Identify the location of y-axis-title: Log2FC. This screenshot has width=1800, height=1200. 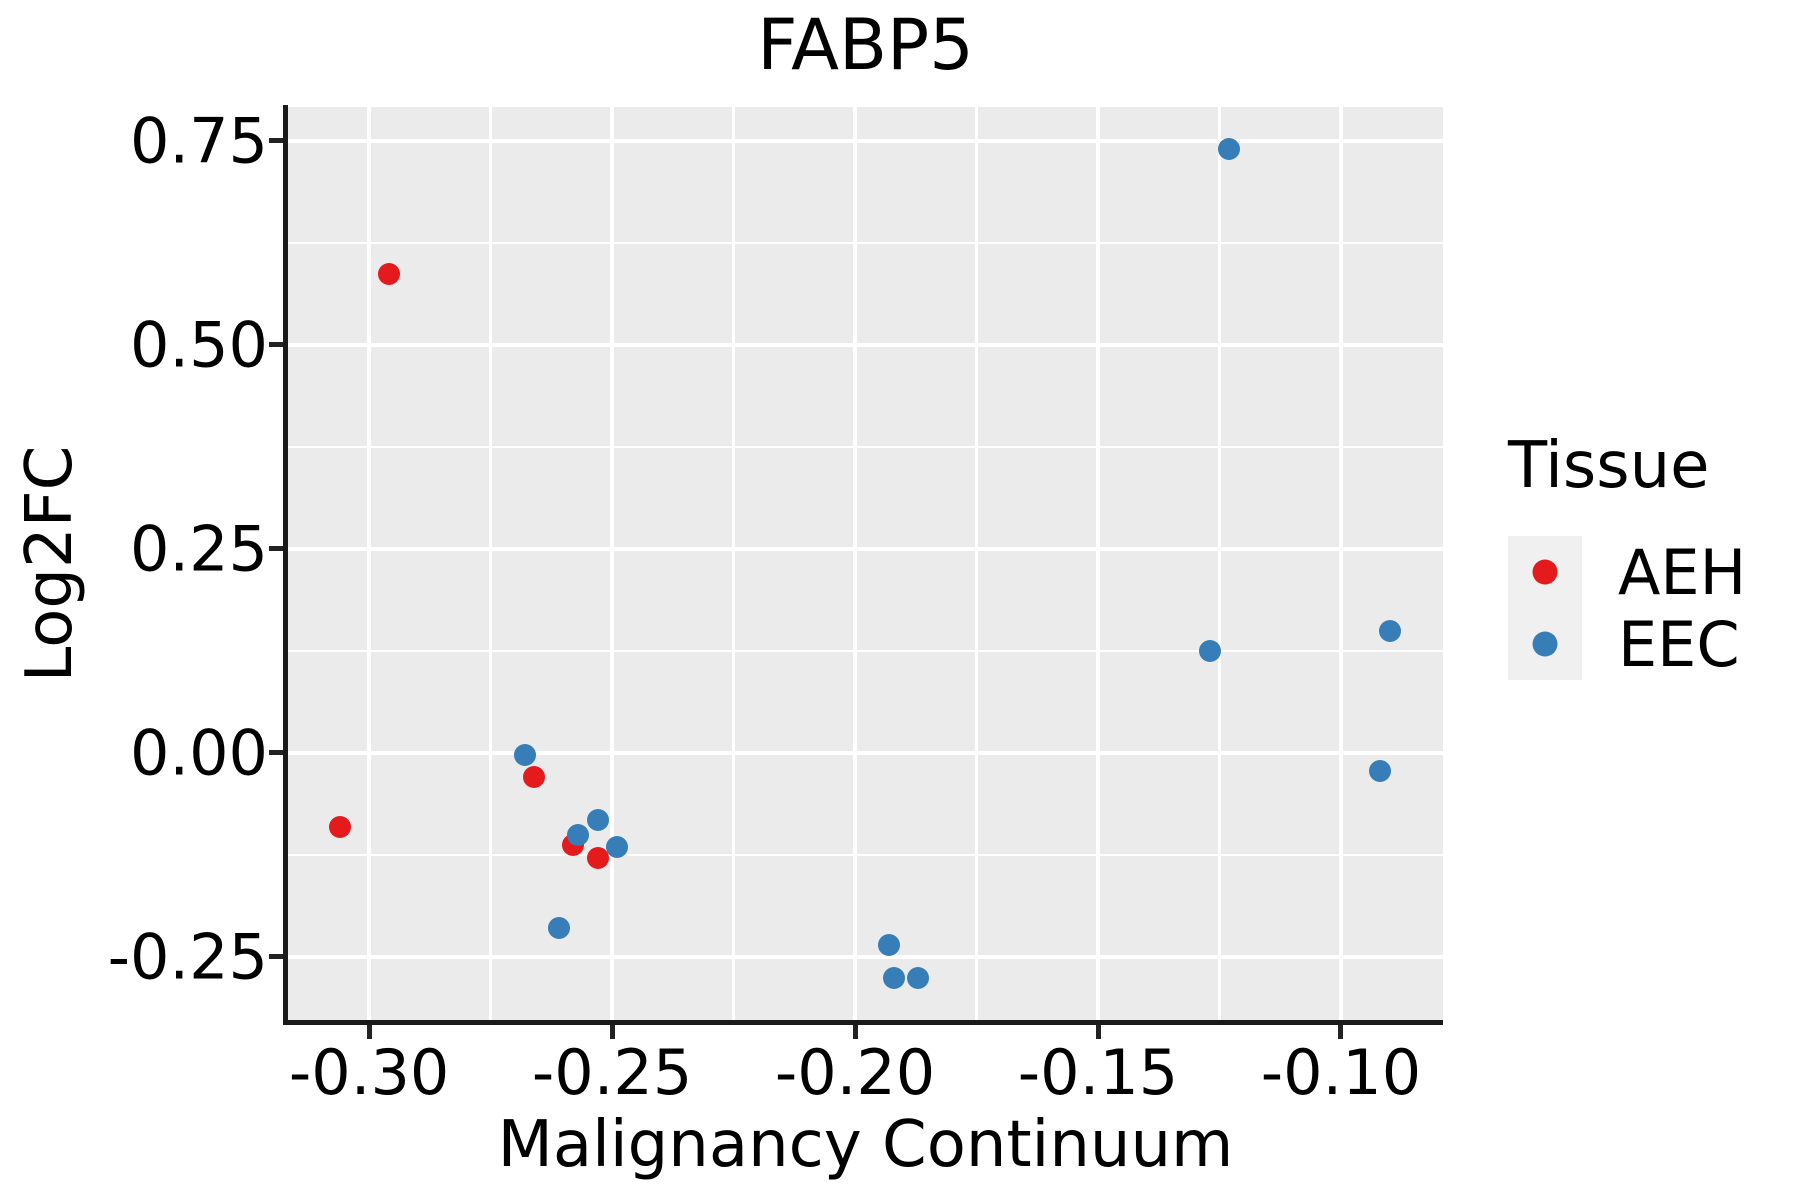
(50, 564).